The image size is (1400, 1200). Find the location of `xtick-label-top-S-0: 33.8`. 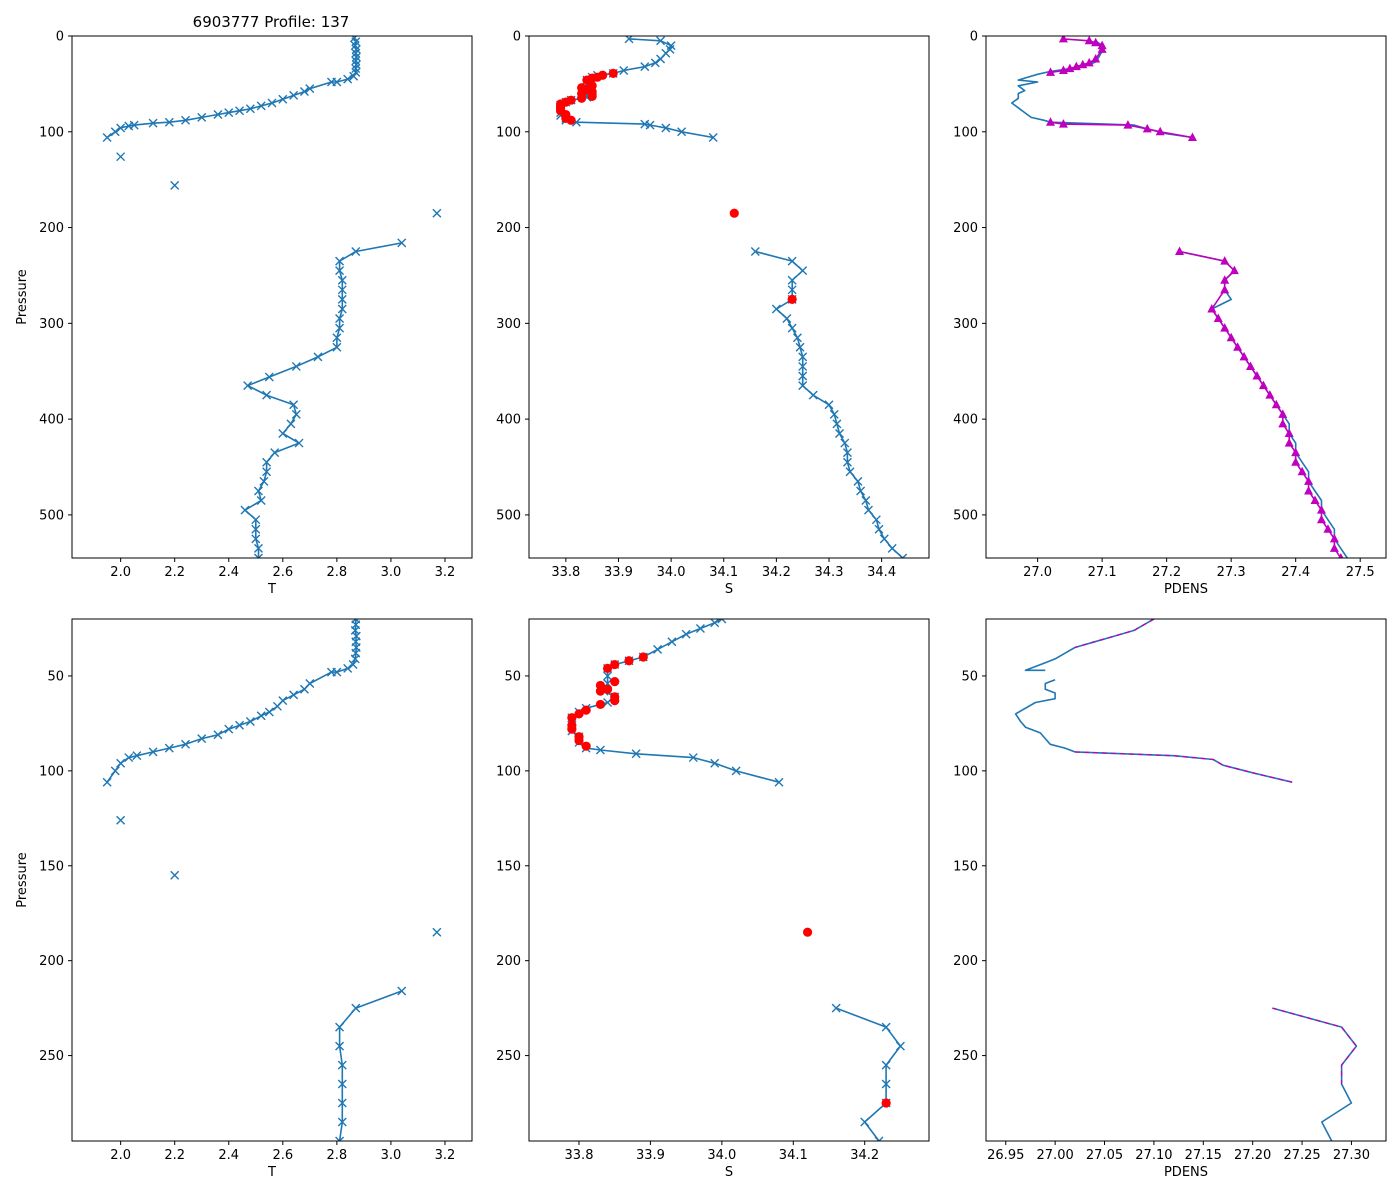

xtick-label-top-S-0: 33.8 is located at coordinates (565, 572).